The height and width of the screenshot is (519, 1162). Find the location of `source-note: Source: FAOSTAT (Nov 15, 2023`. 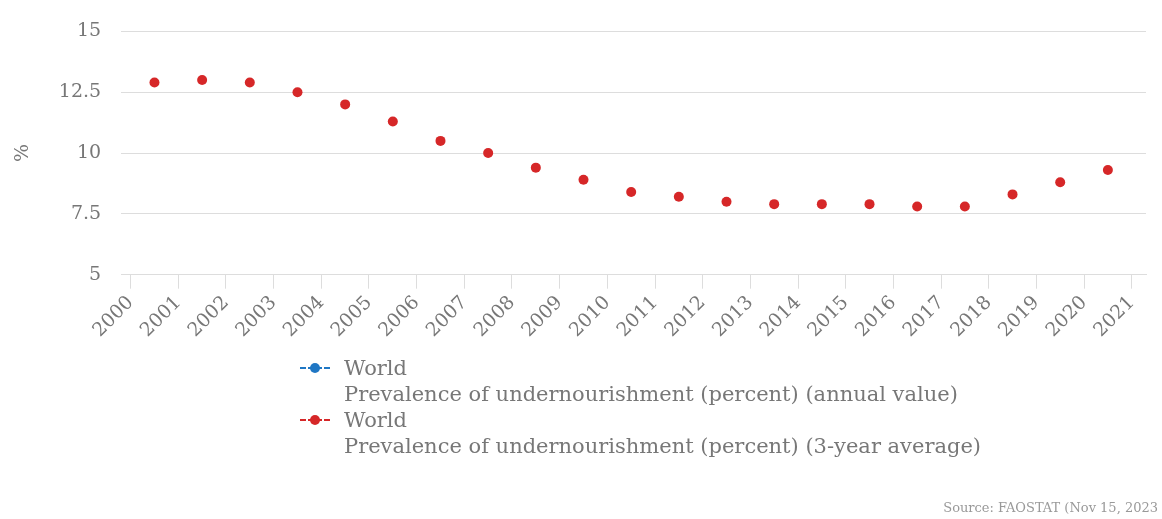

source-note: Source: FAOSTAT (Nov 15, 2023 is located at coordinates (1050, 507).